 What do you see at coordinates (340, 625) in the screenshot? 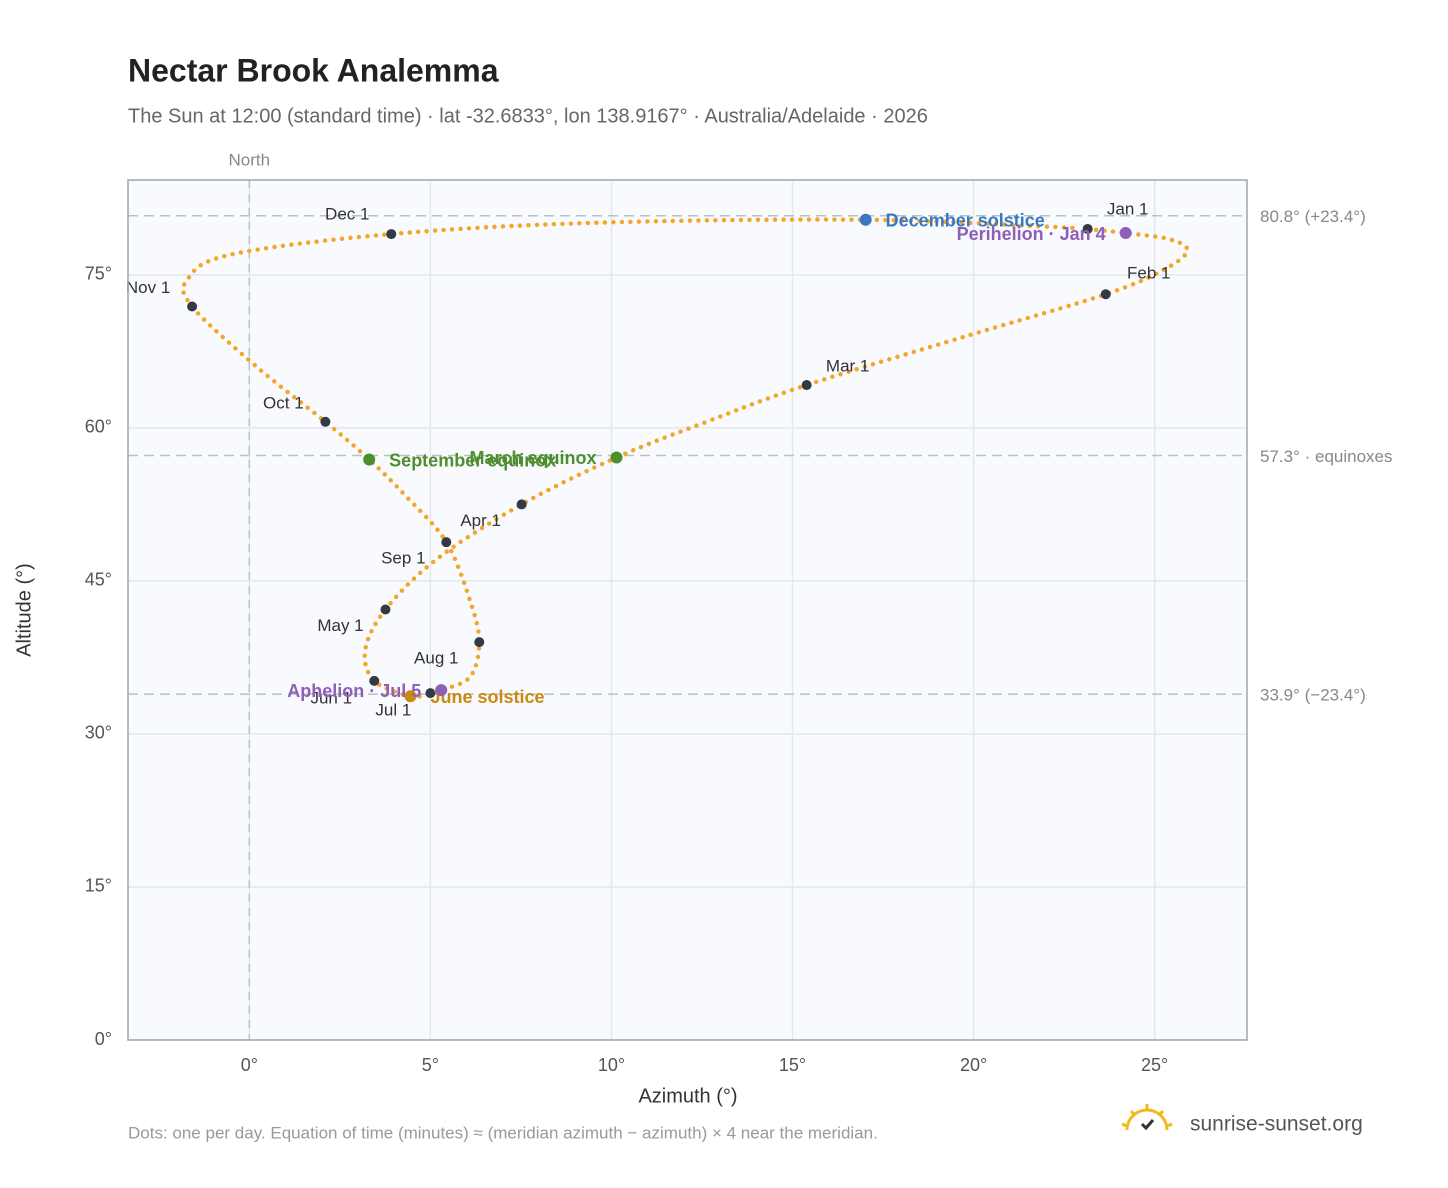
I see `month-label: May 1` at bounding box center [340, 625].